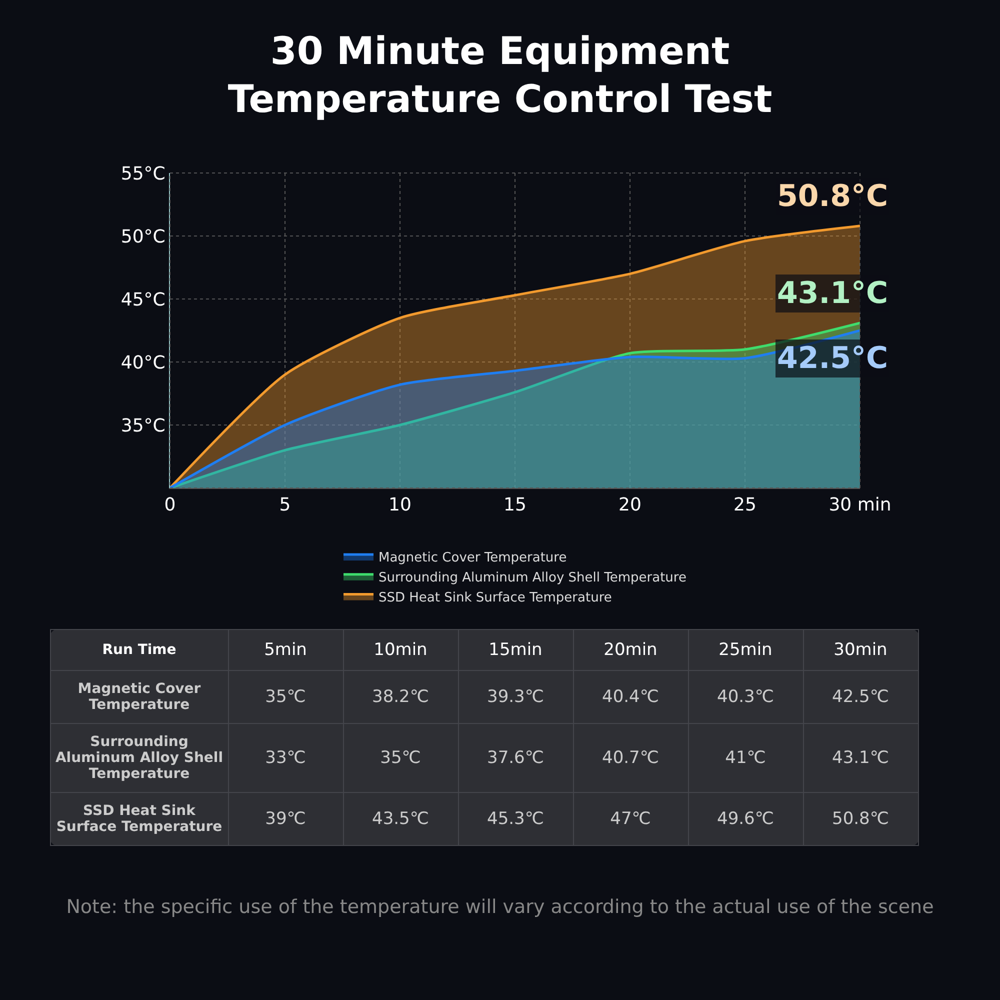 This screenshot has height=1000, width=1000. What do you see at coordinates (532, 578) in the screenshot?
I see `legend-label: Surrounding Aluminum Alloy Shell Temperature` at bounding box center [532, 578].